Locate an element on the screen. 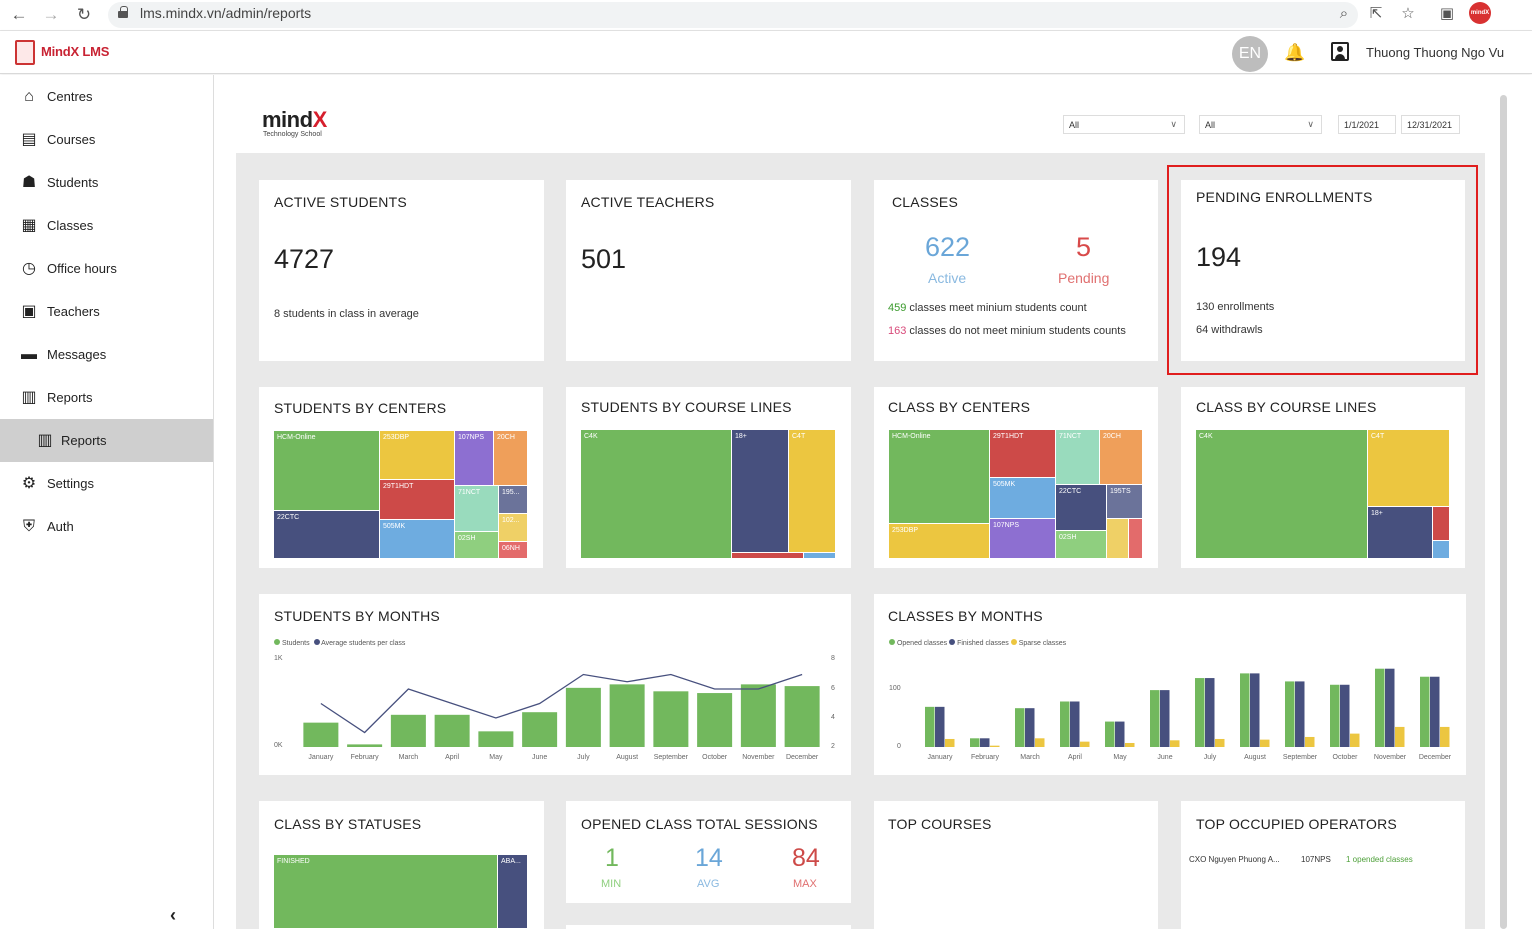  address-bar is located at coordinates (733, 15).